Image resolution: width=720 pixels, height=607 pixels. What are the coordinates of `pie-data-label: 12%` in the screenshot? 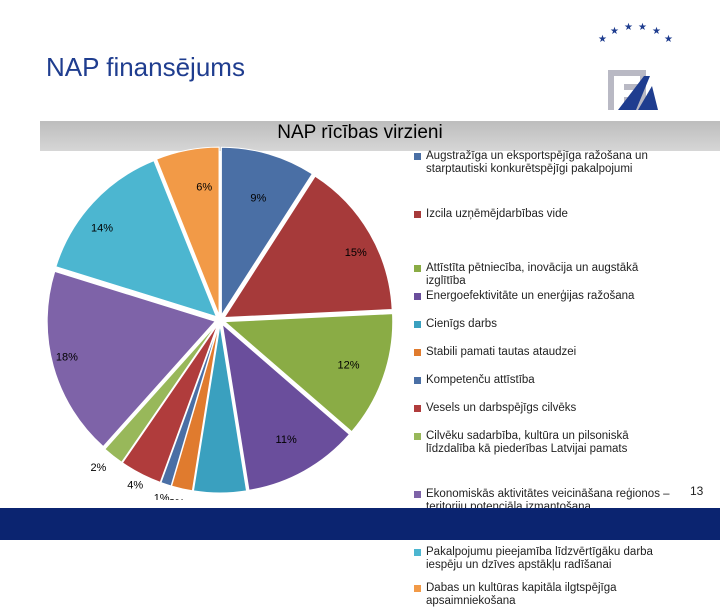 It's located at (349, 365).